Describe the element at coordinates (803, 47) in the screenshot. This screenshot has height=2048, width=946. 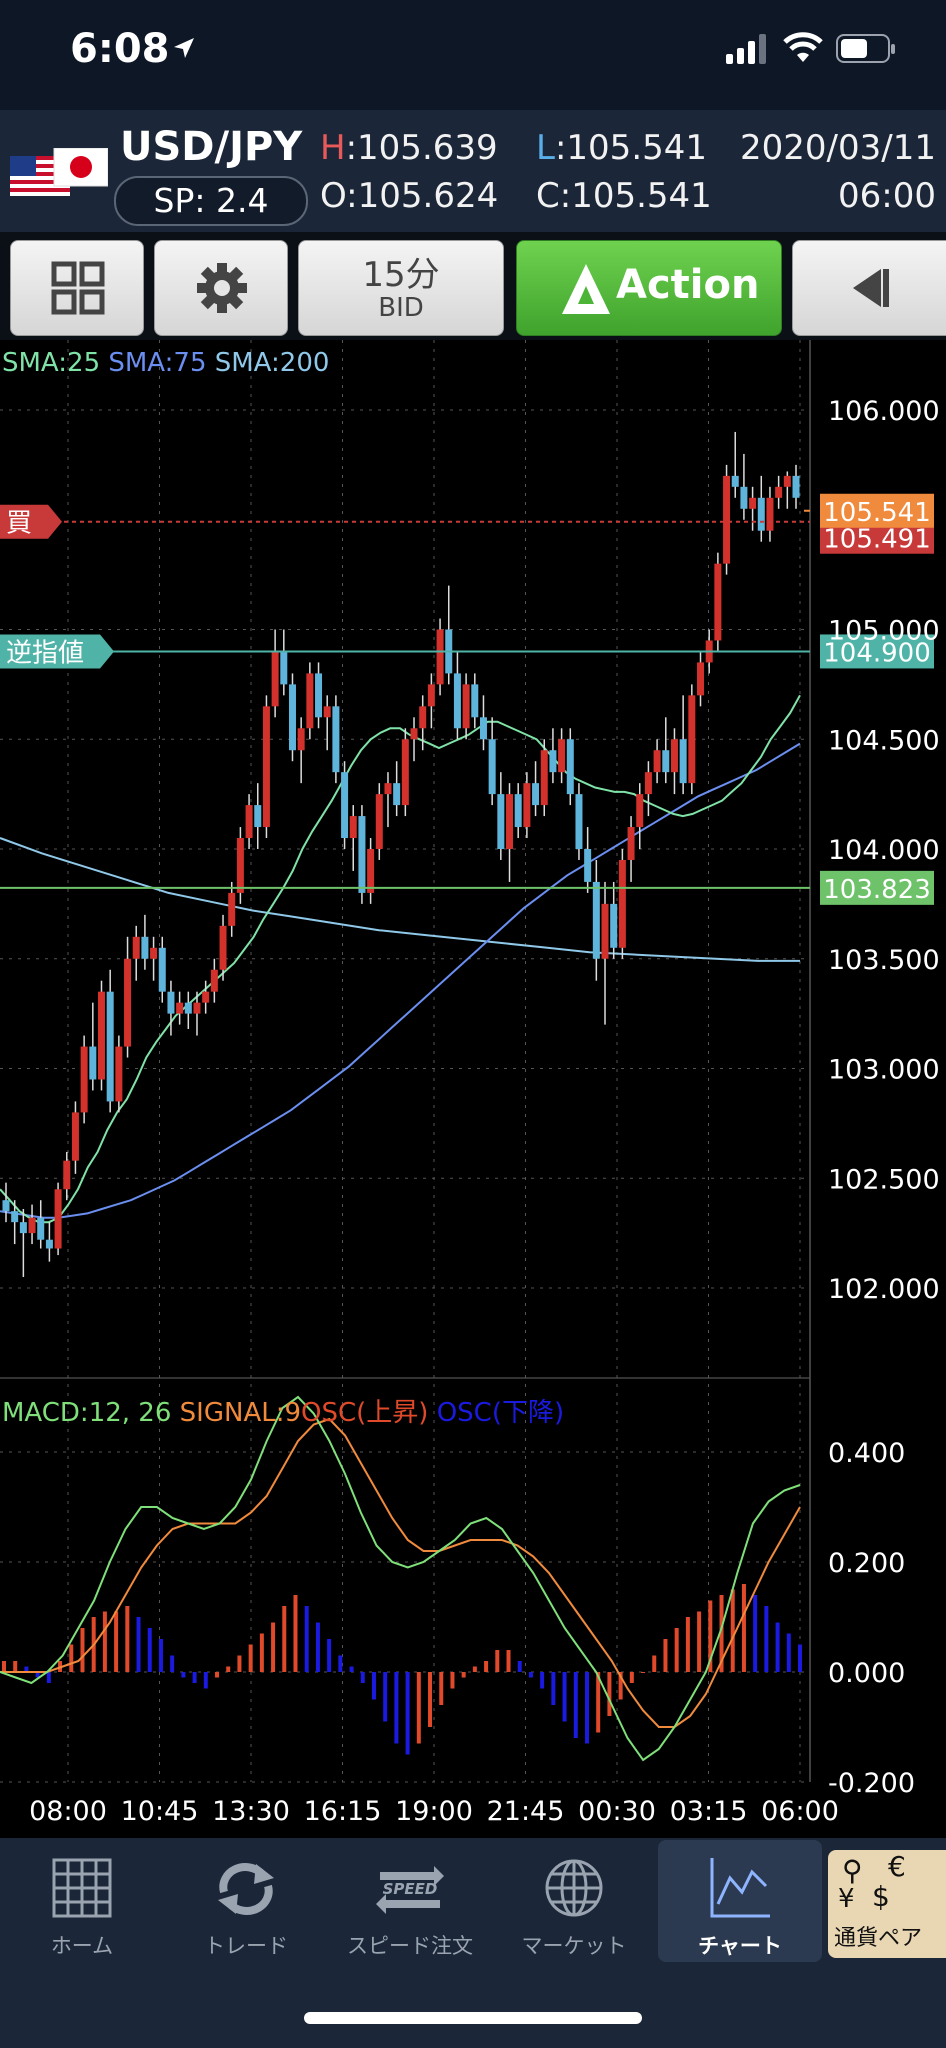
I see `wifi-icon` at that location.